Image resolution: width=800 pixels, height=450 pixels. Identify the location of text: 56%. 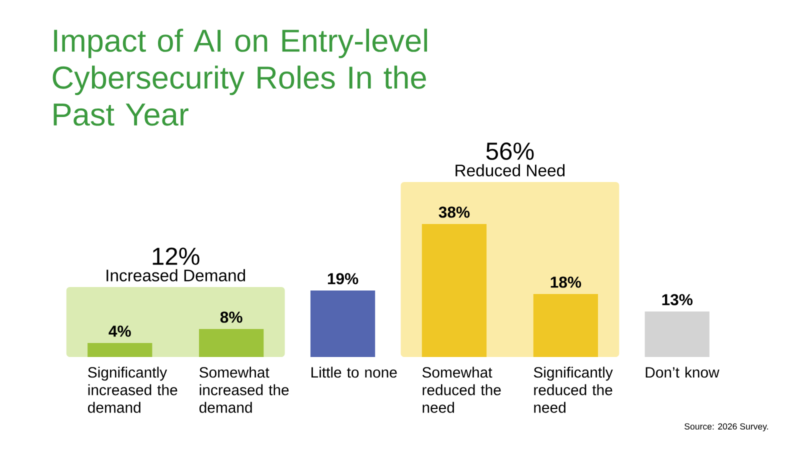
(510, 151).